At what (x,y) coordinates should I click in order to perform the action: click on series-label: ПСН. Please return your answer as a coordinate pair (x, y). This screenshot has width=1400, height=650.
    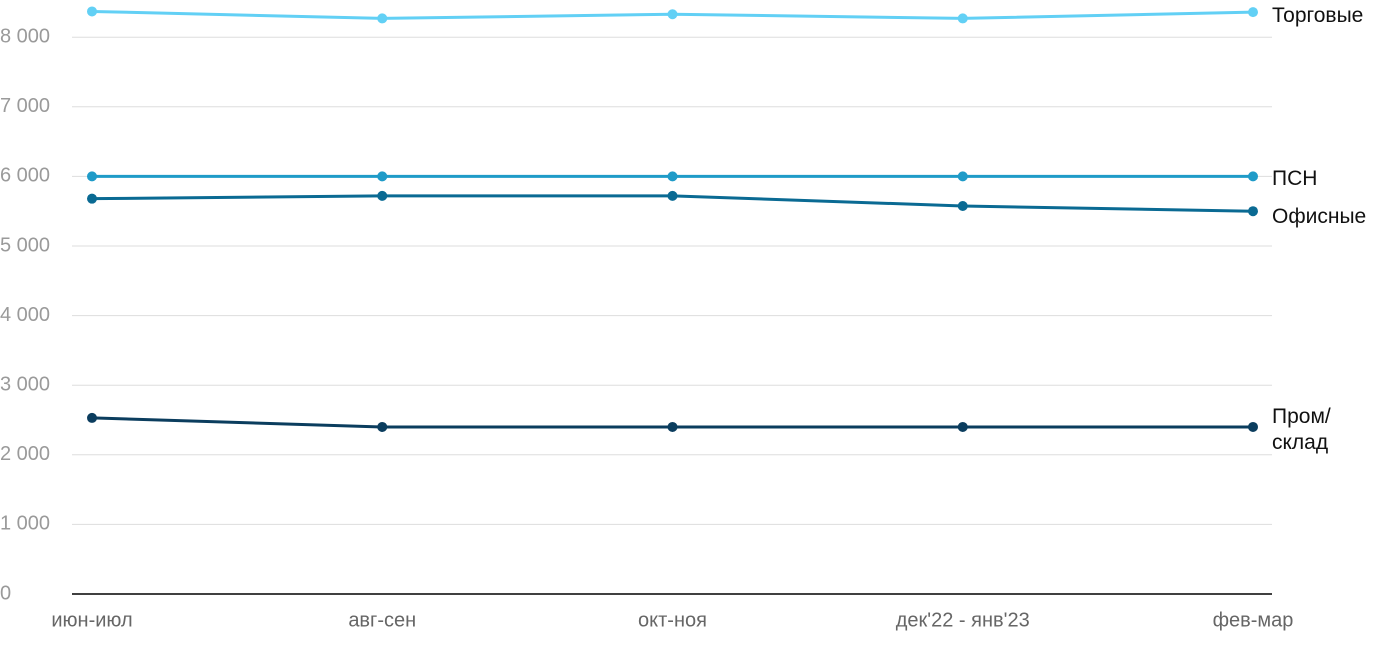
    Looking at the image, I should click on (1295, 179).